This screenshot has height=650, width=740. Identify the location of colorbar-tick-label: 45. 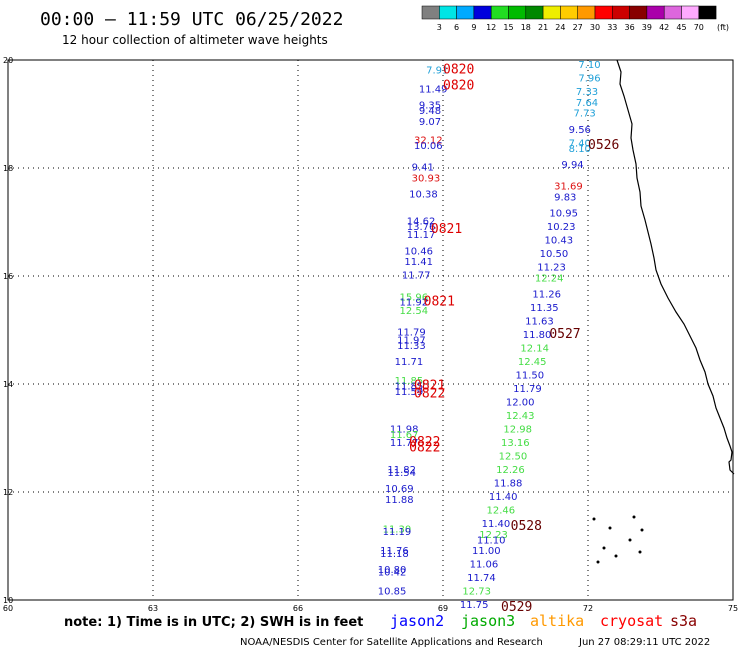
(681, 27).